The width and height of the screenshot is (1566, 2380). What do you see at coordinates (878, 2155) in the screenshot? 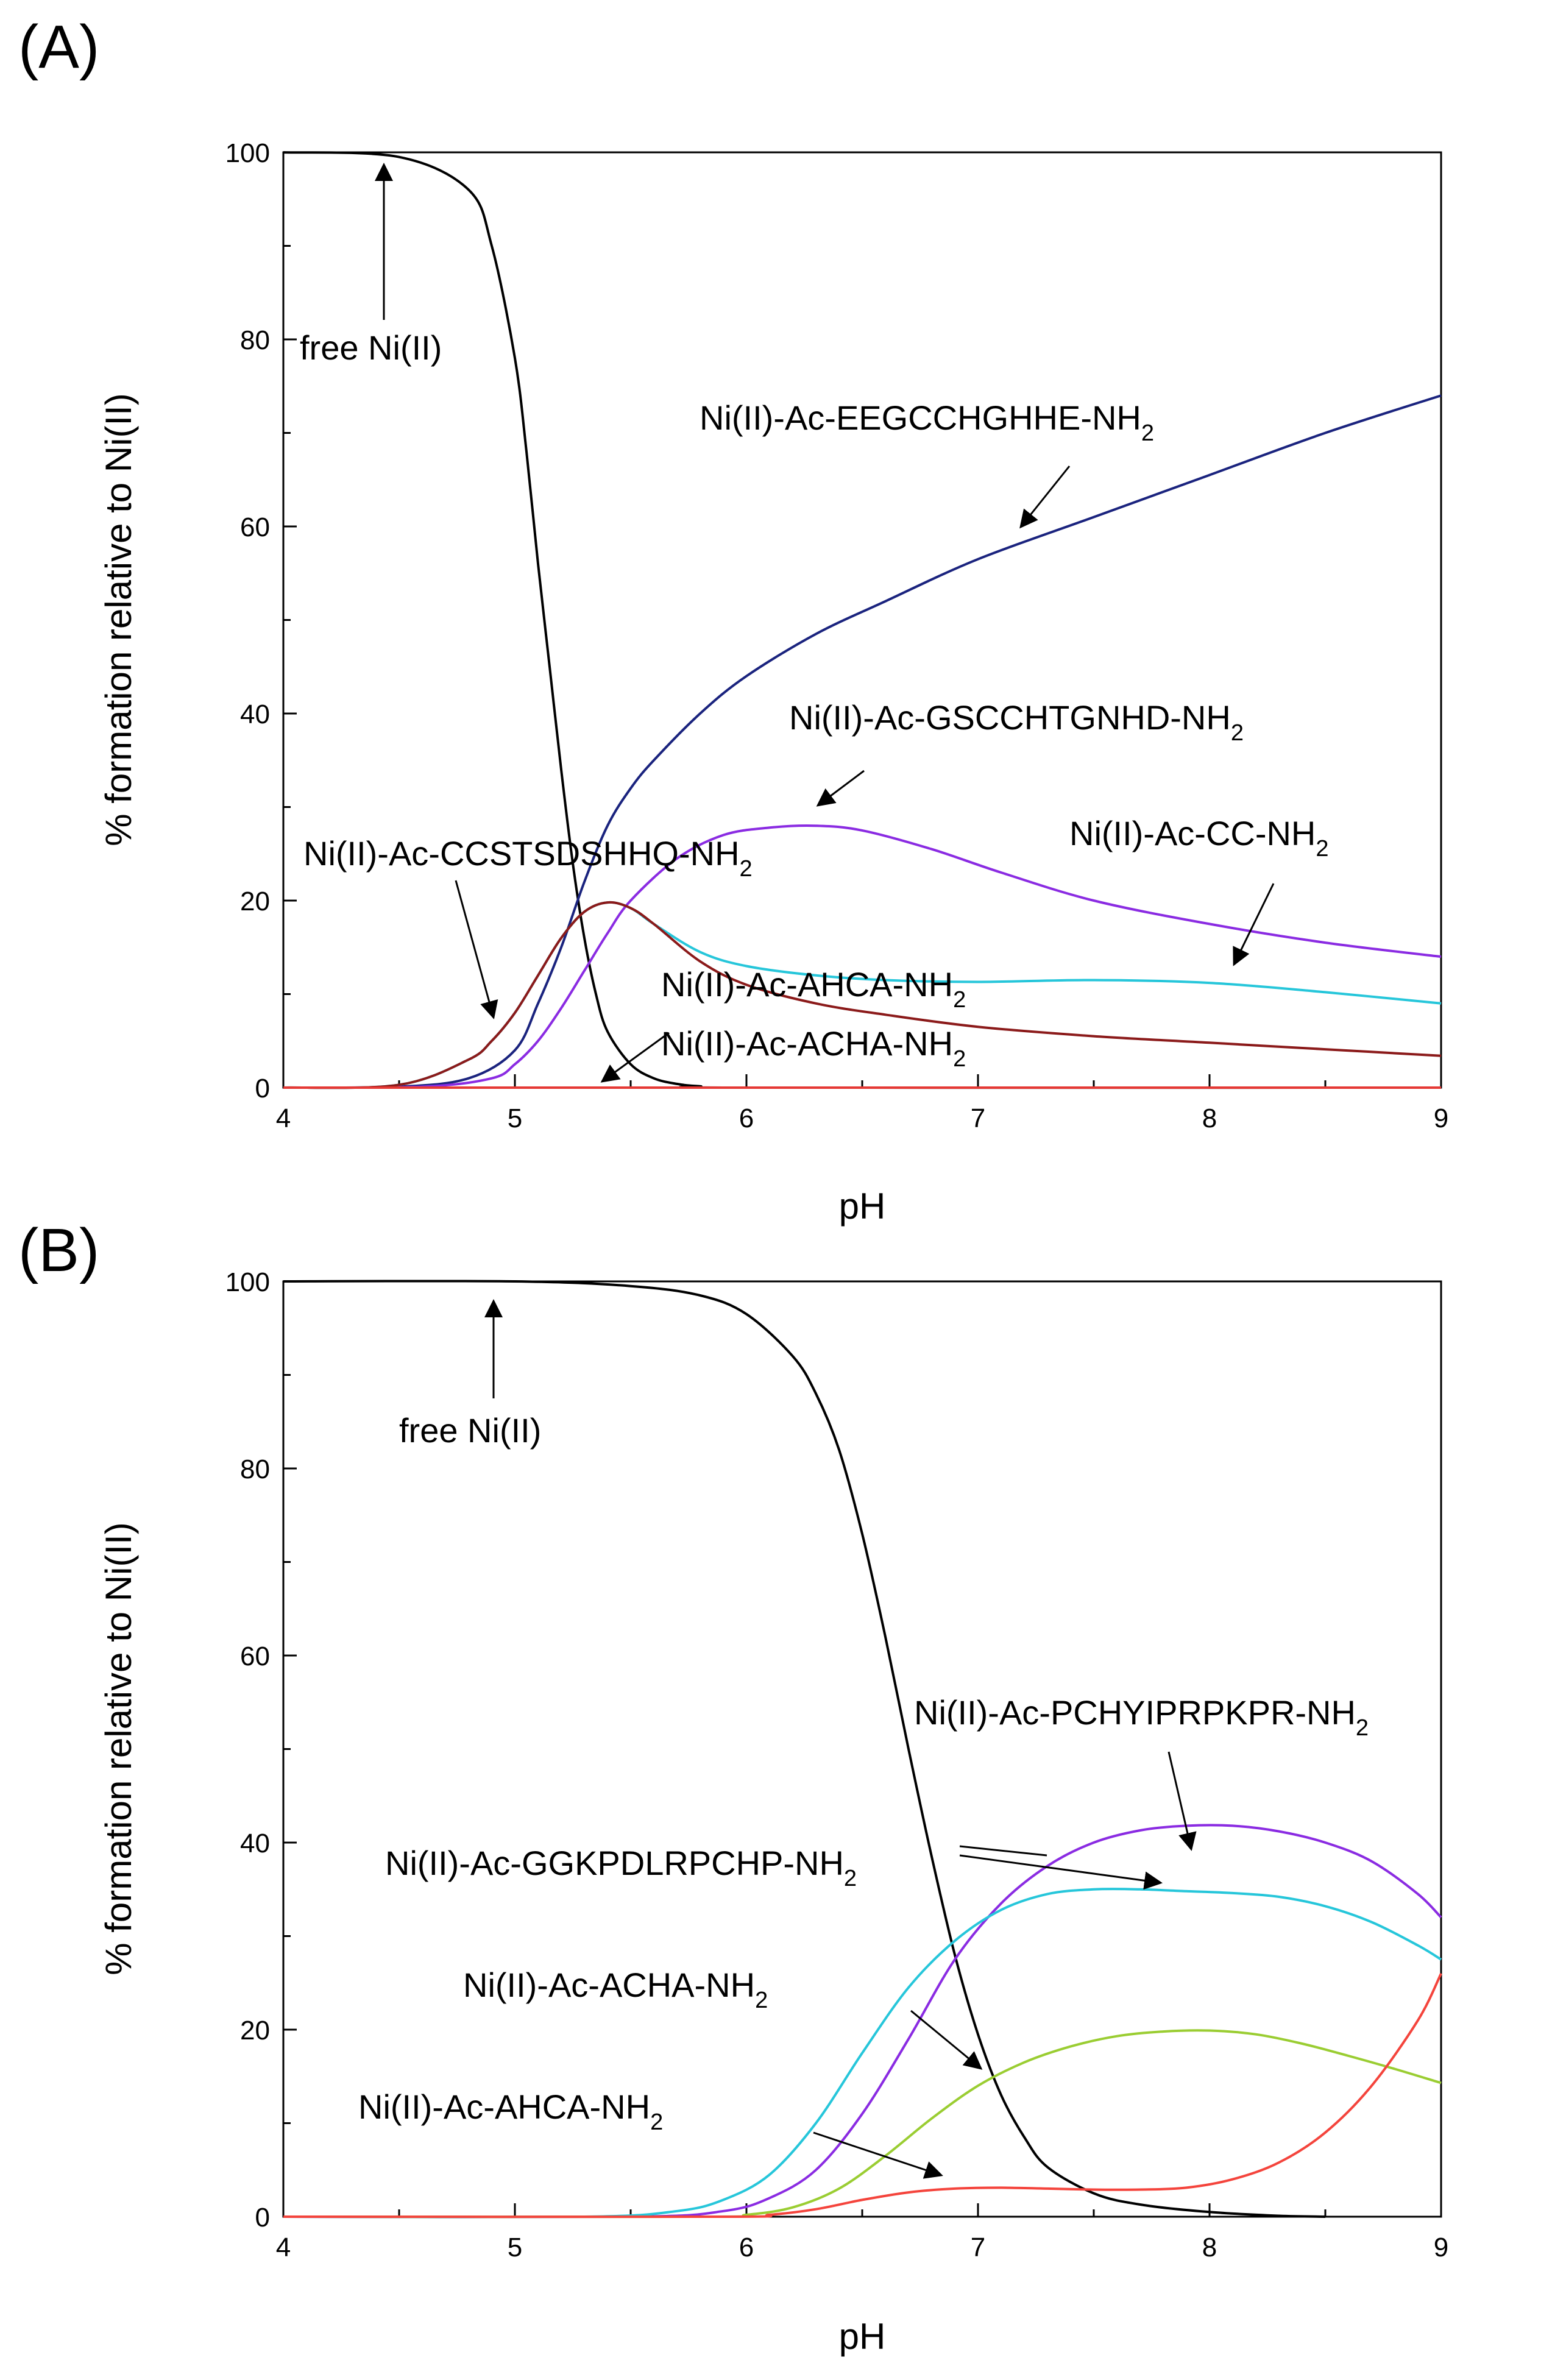
I see `arrow-b-ahca` at bounding box center [878, 2155].